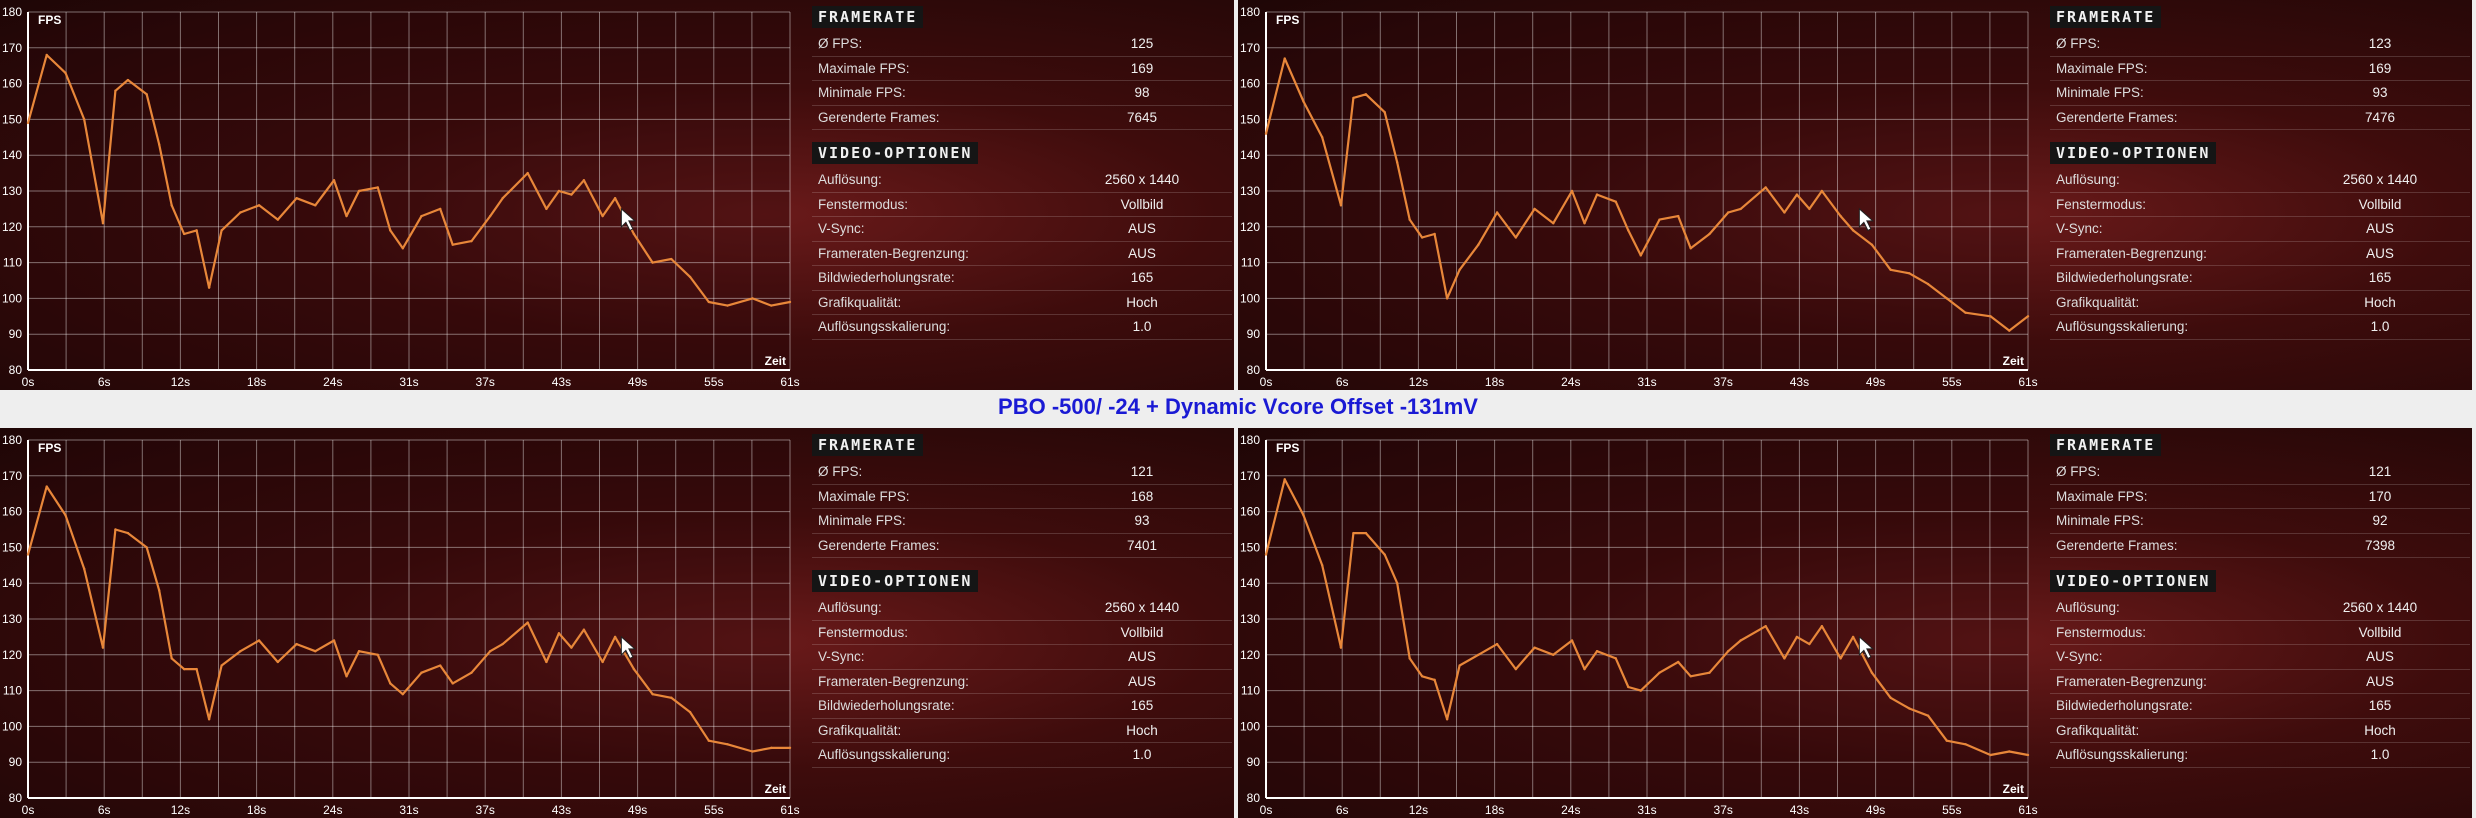  Describe the element at coordinates (1142, 681) in the screenshot. I see `stat-value: AUS` at that location.